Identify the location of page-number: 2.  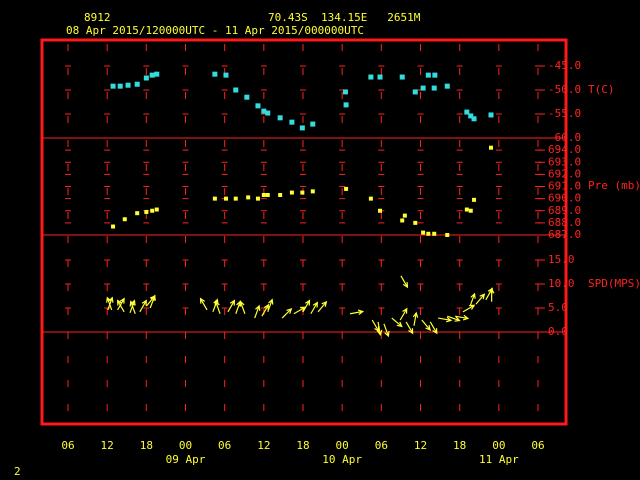
(17, 471).